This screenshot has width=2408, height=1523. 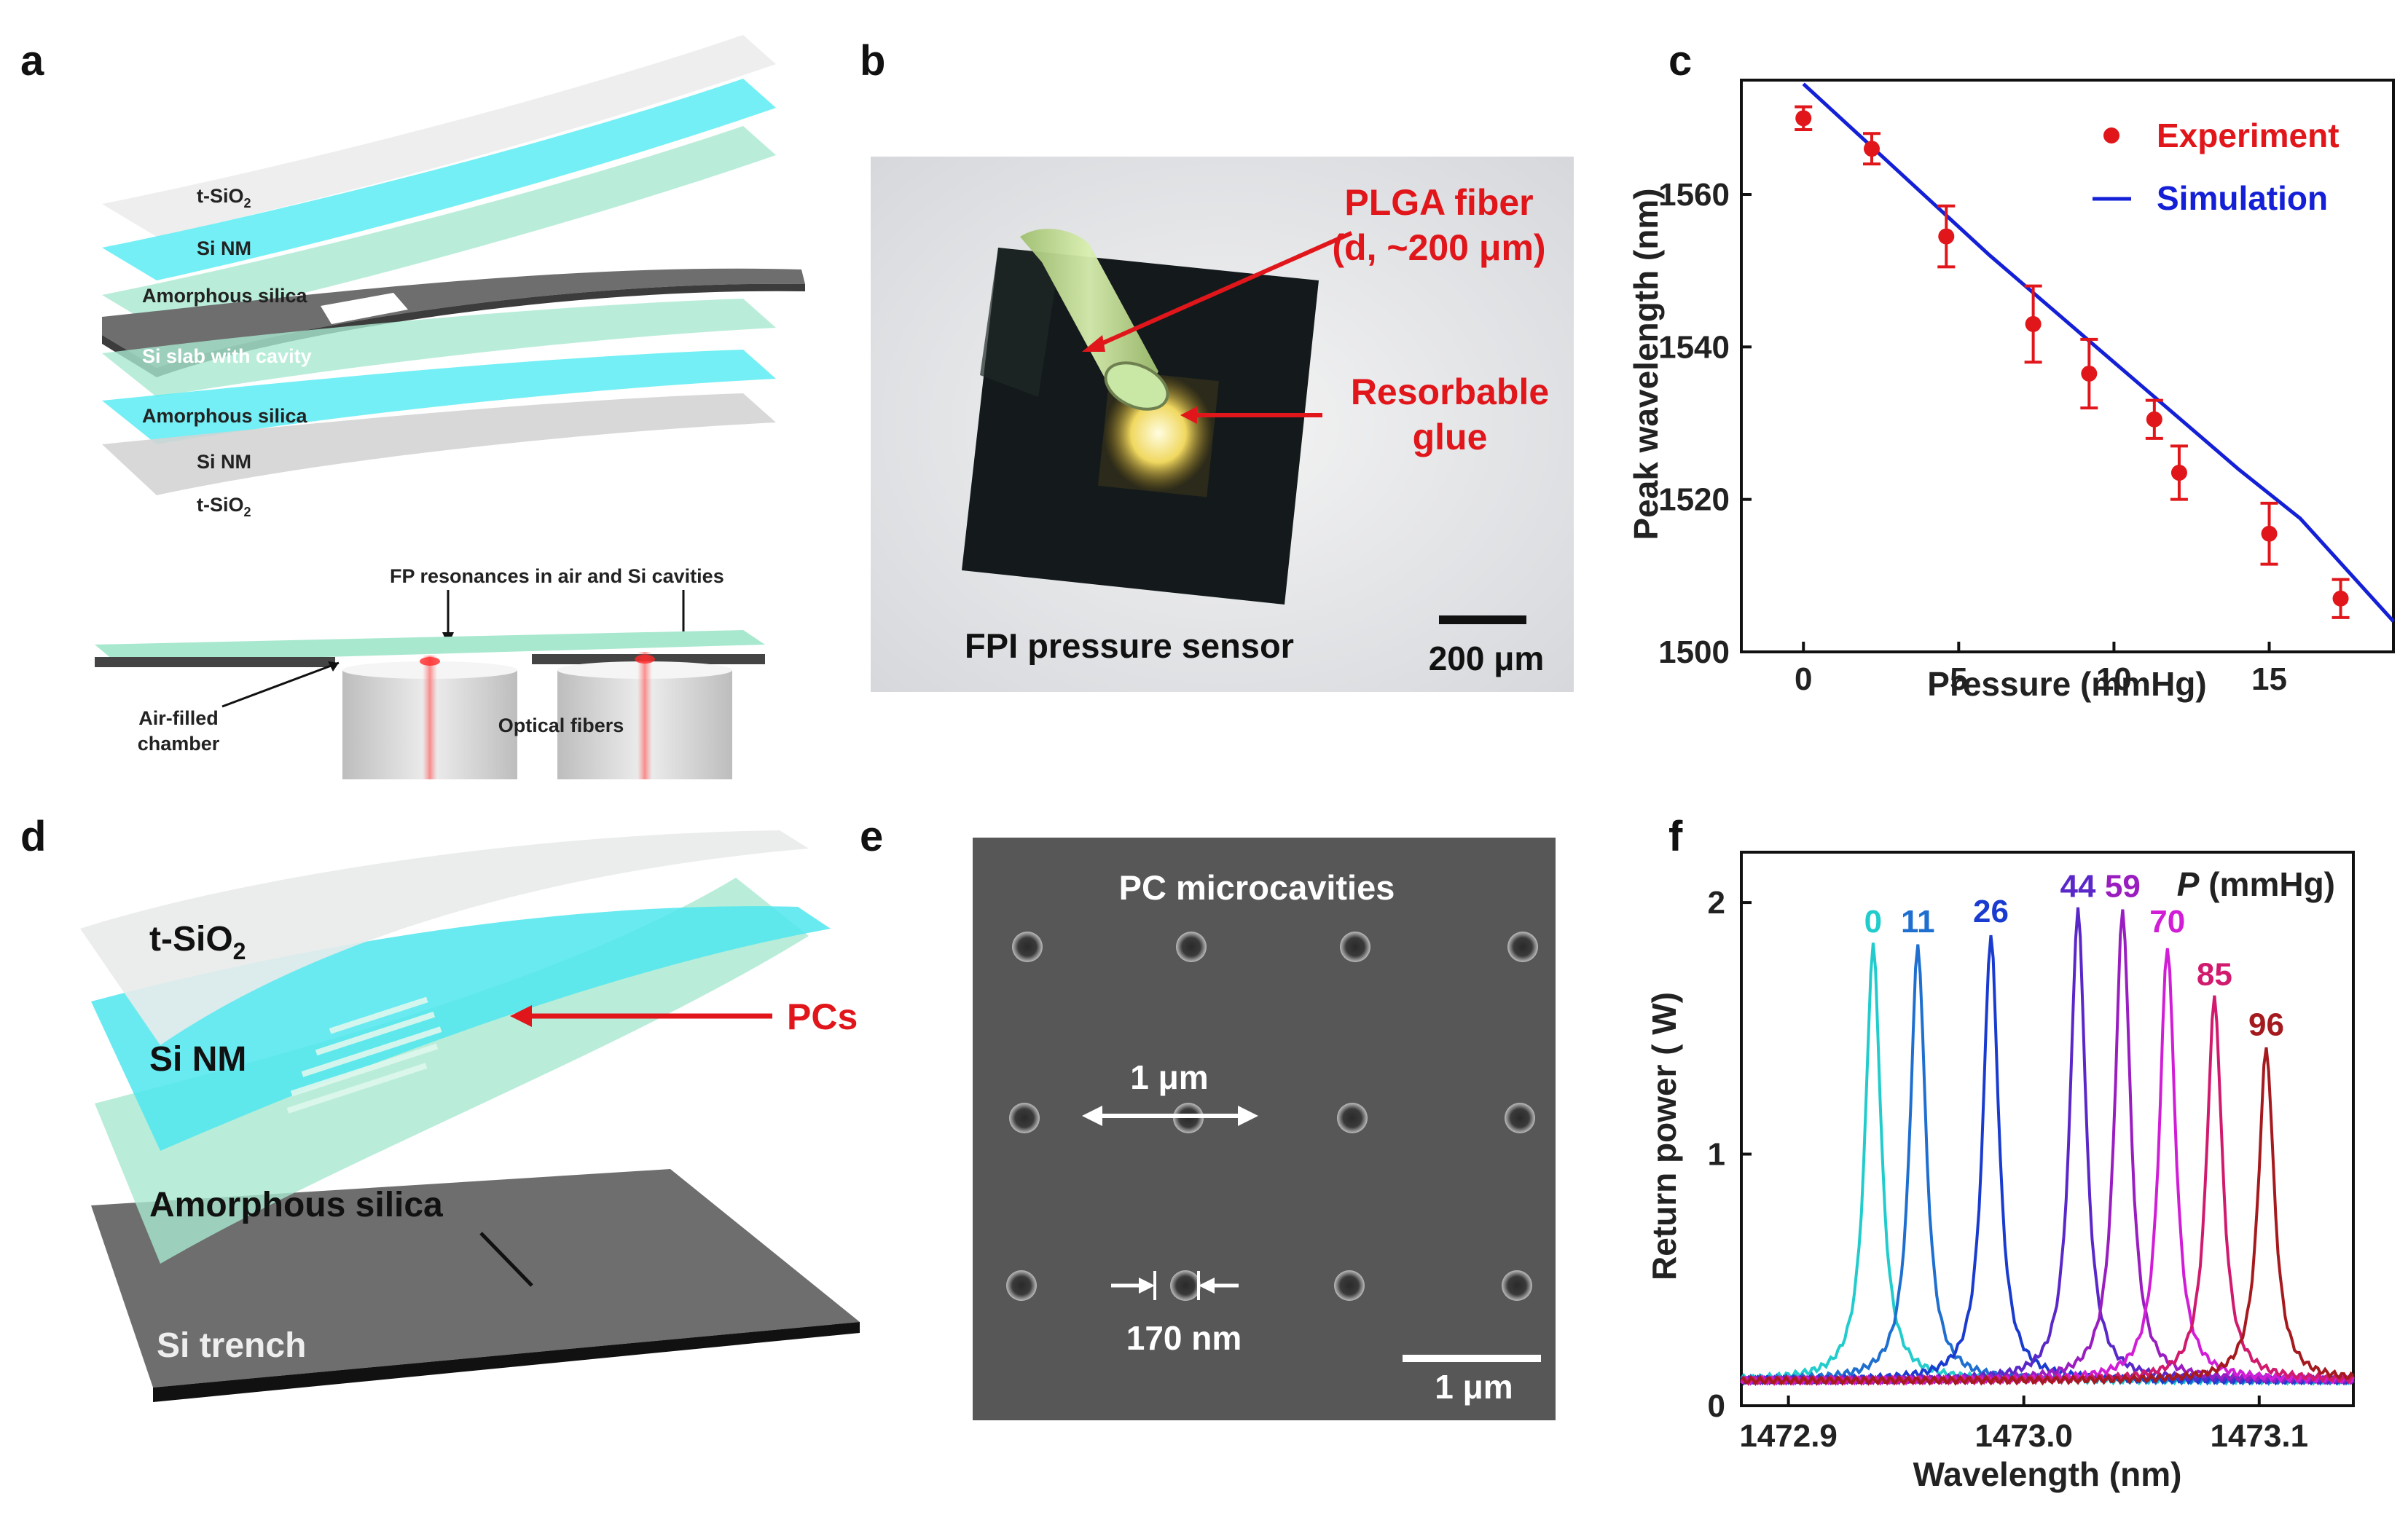 I want to click on optical-fibers-label: Optical fibers, so click(x=561, y=725).